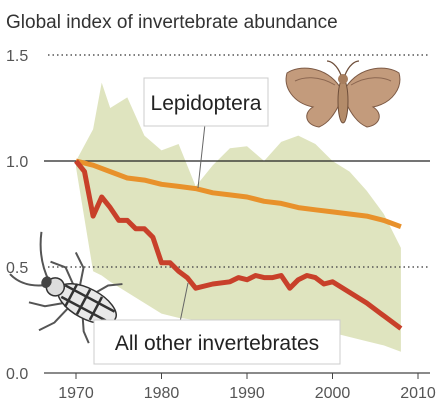  I want to click on chart-title: Global index of invertebrate abundance, so click(172, 22).